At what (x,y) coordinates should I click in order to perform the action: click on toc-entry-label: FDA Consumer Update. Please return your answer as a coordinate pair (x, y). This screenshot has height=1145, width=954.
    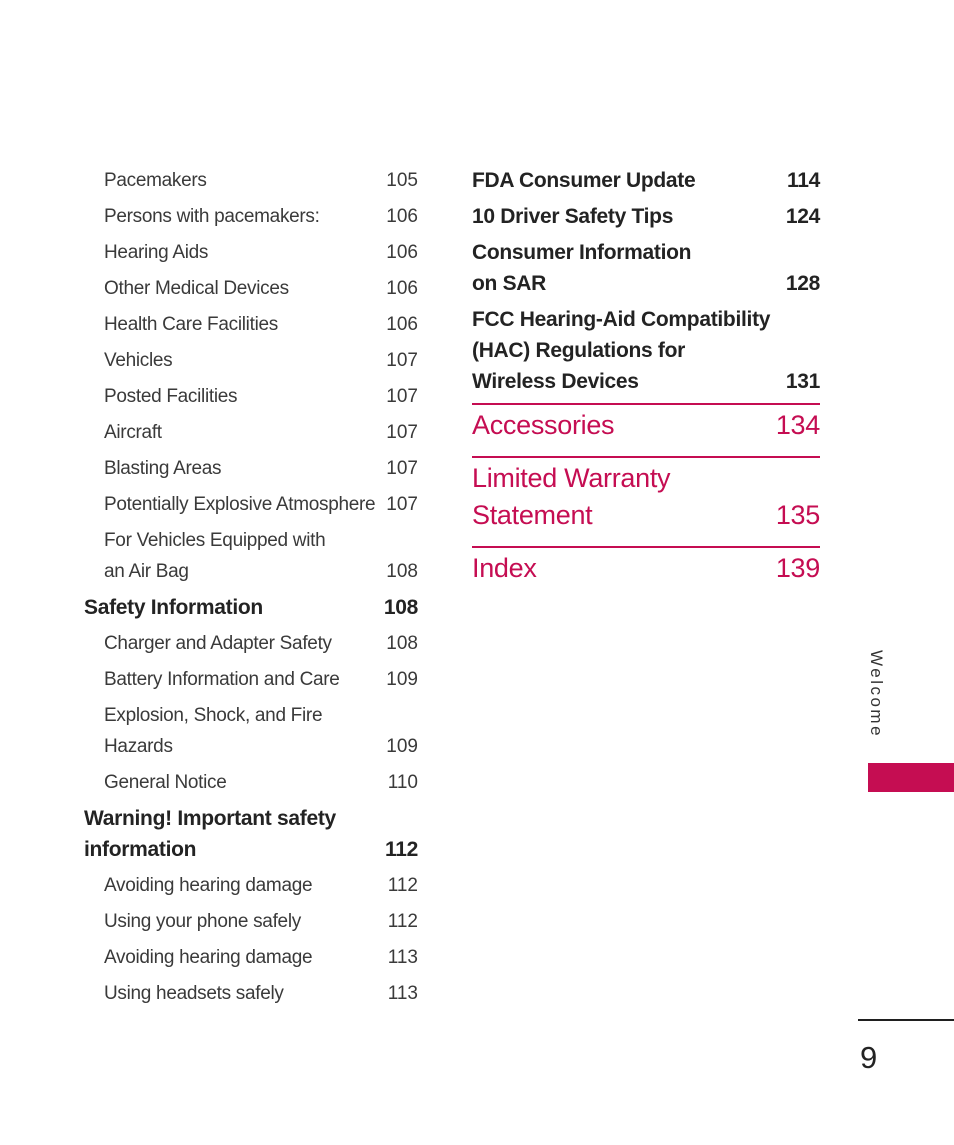
    Looking at the image, I should click on (584, 180).